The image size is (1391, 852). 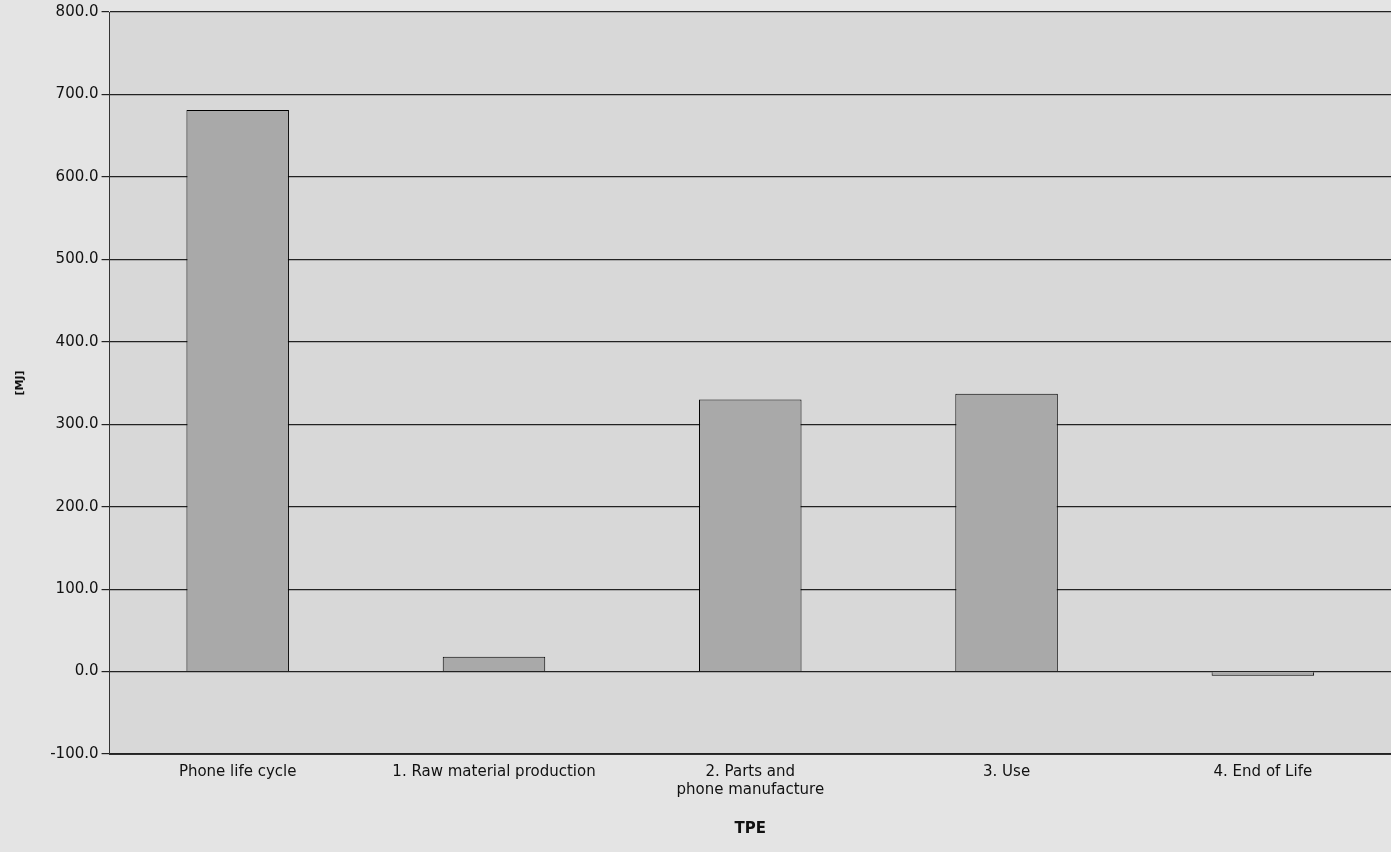 I want to click on x-tick-label: Phone life cycle, so click(x=237, y=770).